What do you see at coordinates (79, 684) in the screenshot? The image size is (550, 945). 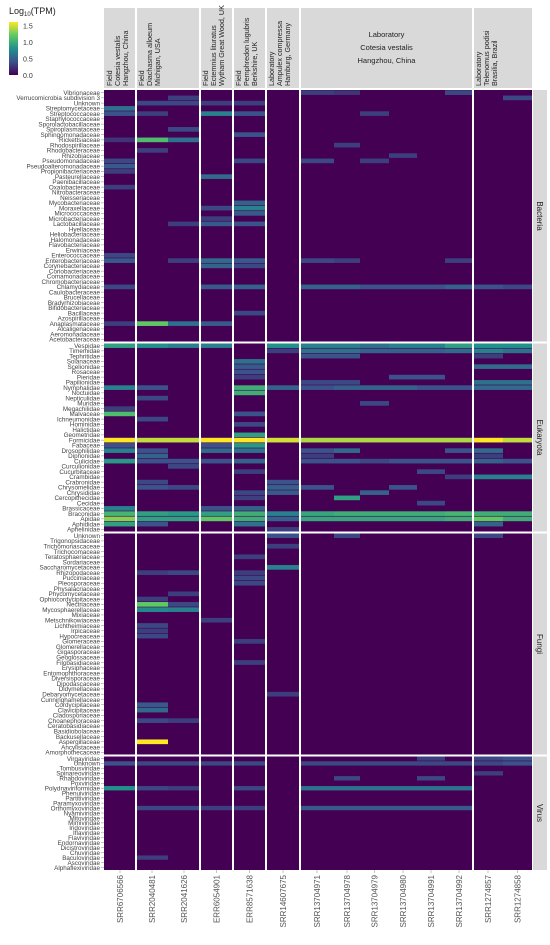 I see `row-label: Dipodascaceae` at bounding box center [79, 684].